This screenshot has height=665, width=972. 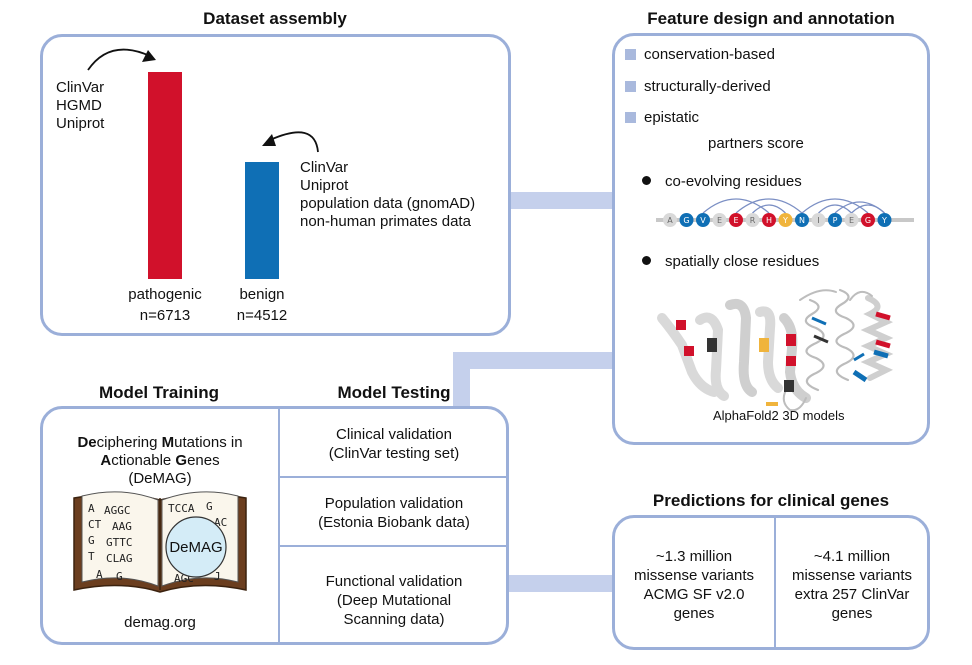 I want to click on connector-testing-predictions, so click(x=560, y=583).